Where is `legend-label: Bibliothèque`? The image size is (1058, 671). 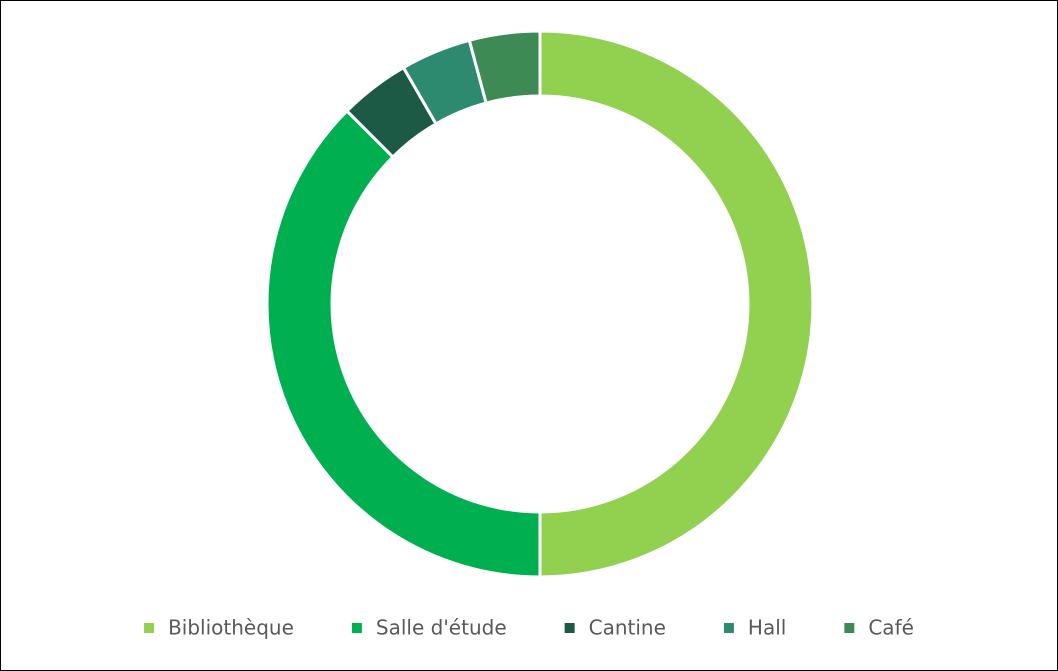
legend-label: Bibliothèque is located at coordinates (231, 628).